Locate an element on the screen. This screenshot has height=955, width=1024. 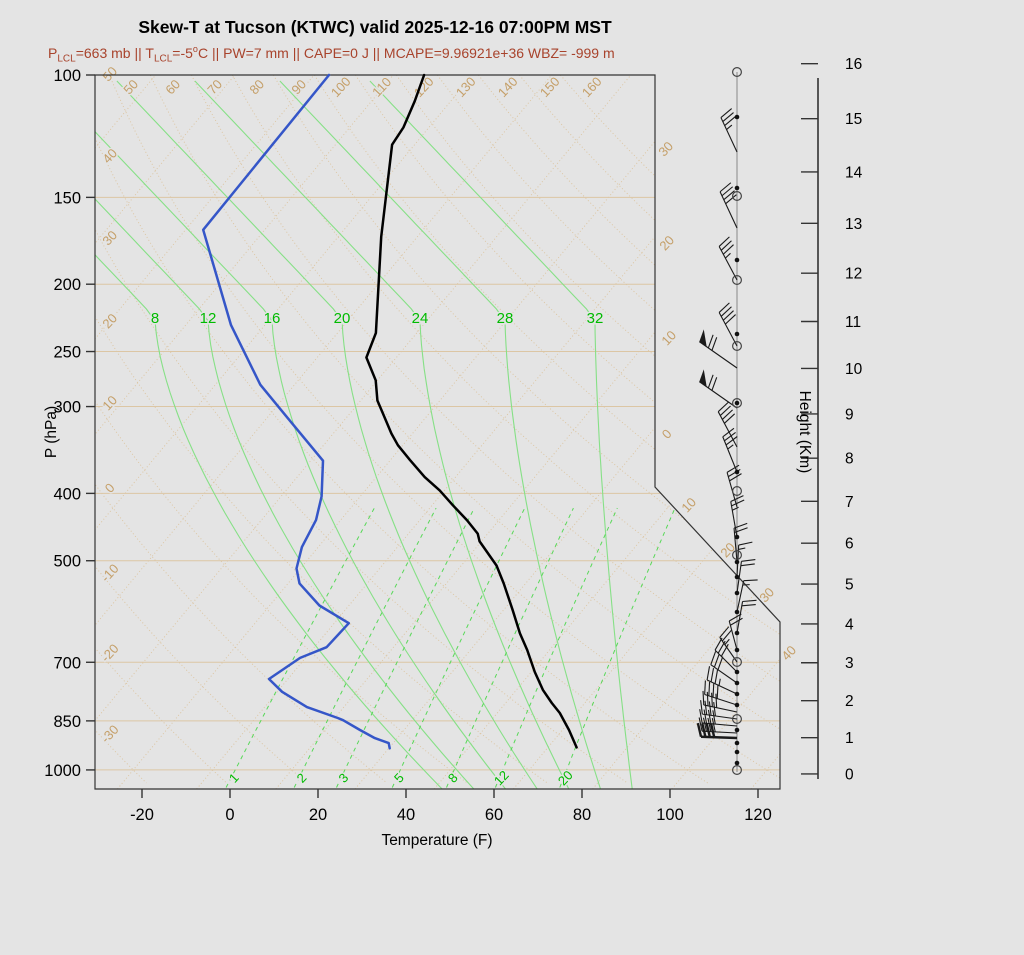
temperature-tick-label: 60 is located at coordinates (494, 815).